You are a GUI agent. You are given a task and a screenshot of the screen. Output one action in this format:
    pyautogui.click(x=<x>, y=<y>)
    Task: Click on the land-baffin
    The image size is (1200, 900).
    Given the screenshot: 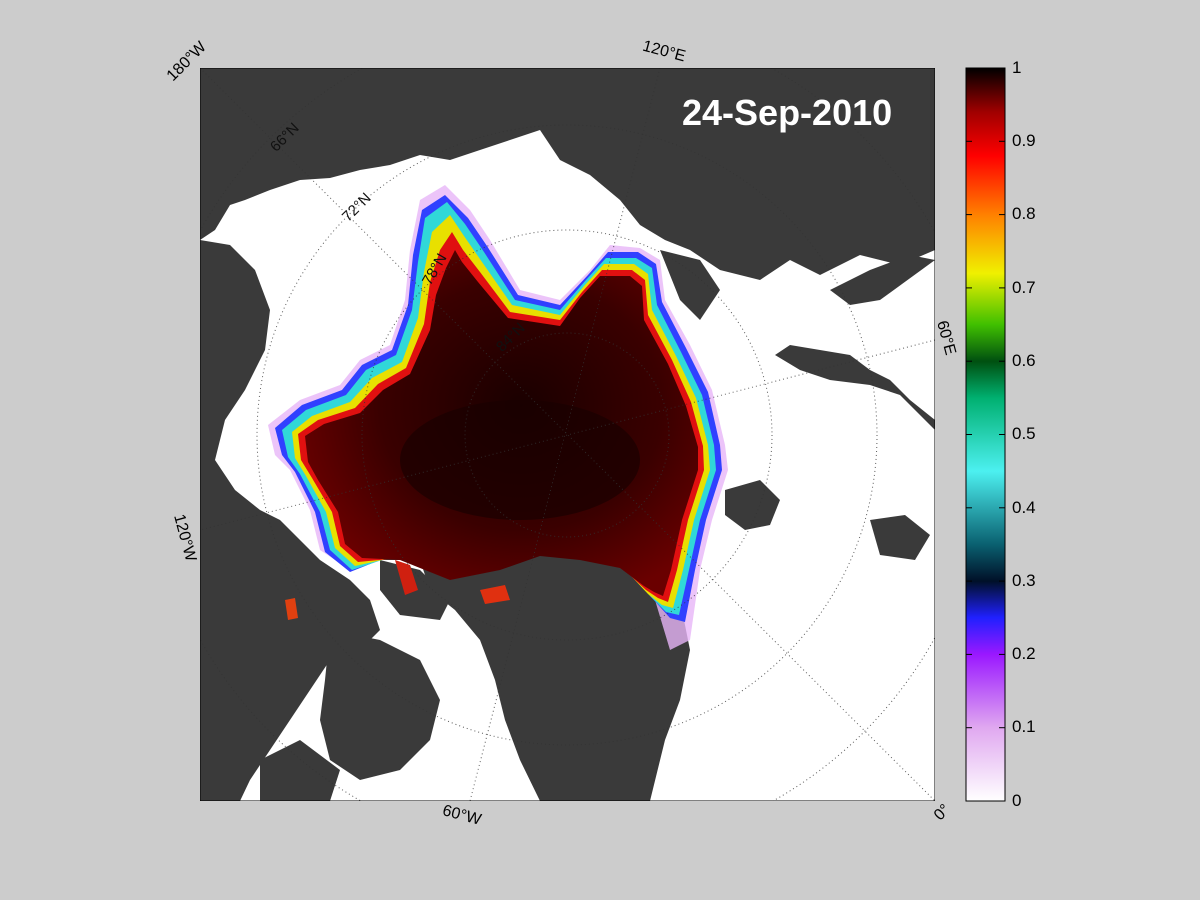 What is the action you would take?
    pyautogui.click(x=380, y=705)
    